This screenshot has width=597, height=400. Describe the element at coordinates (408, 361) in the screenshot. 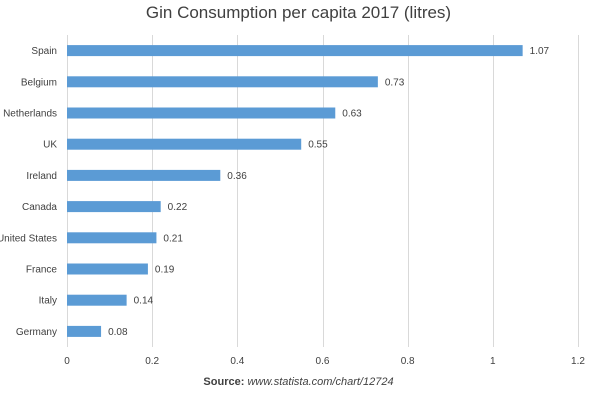

I see `x-tick-label: 0.8` at that location.